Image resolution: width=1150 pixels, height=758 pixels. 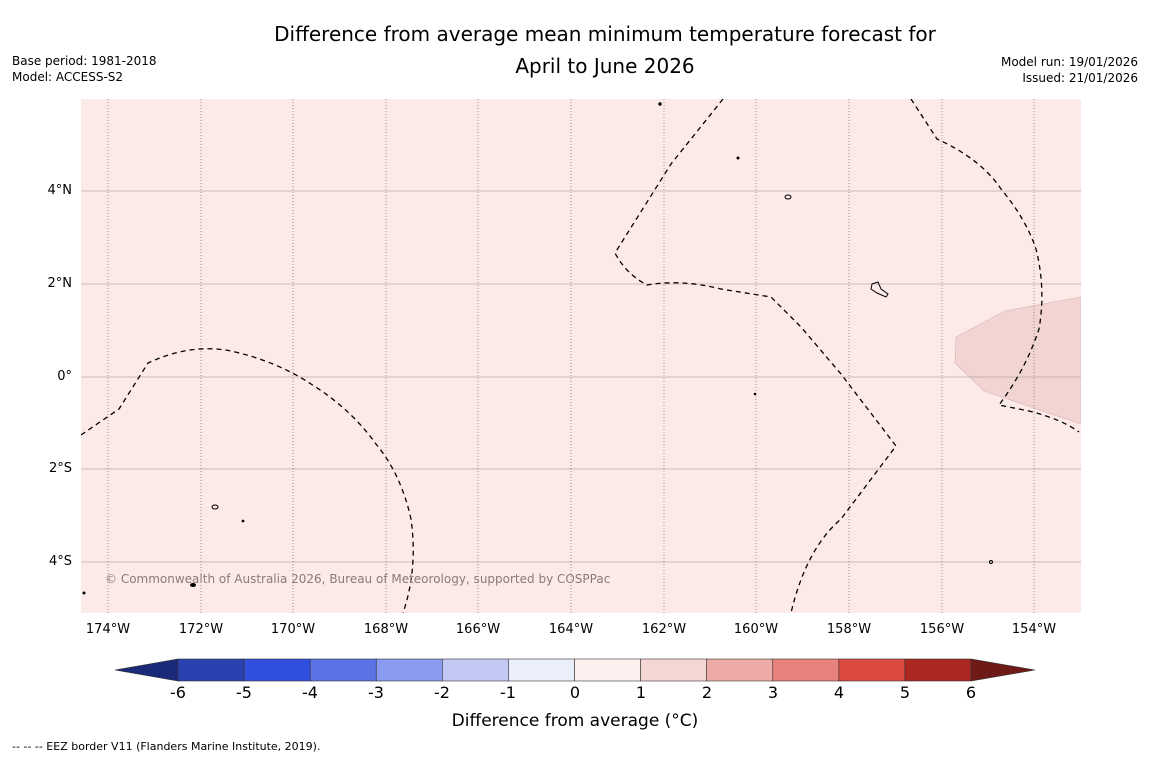 I want to click on lon-label-170w: 170°W, so click(x=293, y=629).